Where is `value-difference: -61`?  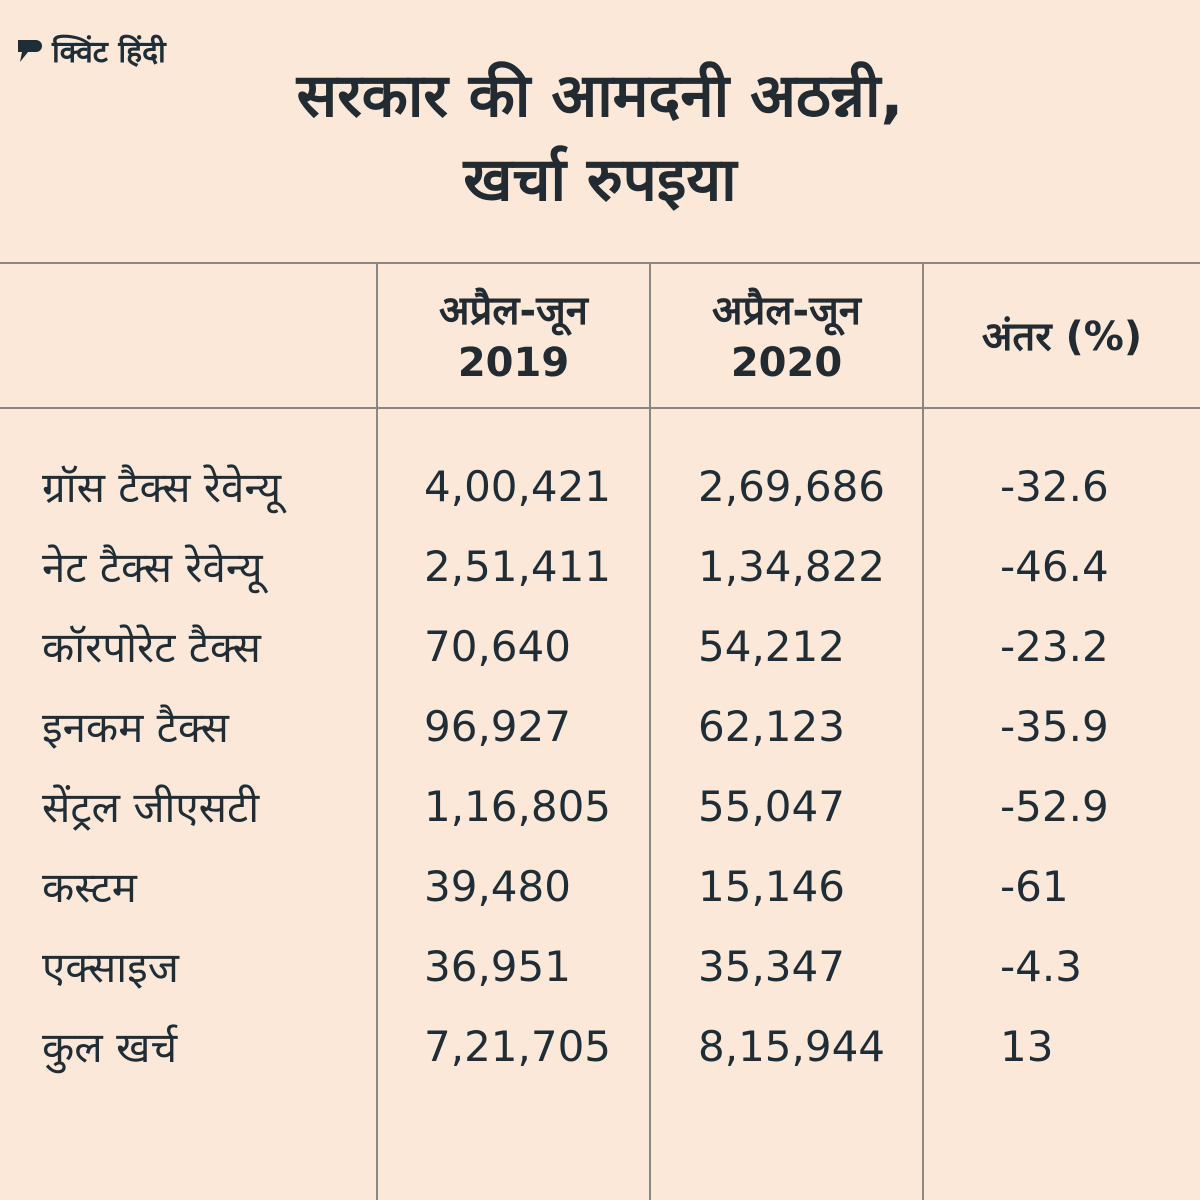
value-difference: -61 is located at coordinates (1034, 886).